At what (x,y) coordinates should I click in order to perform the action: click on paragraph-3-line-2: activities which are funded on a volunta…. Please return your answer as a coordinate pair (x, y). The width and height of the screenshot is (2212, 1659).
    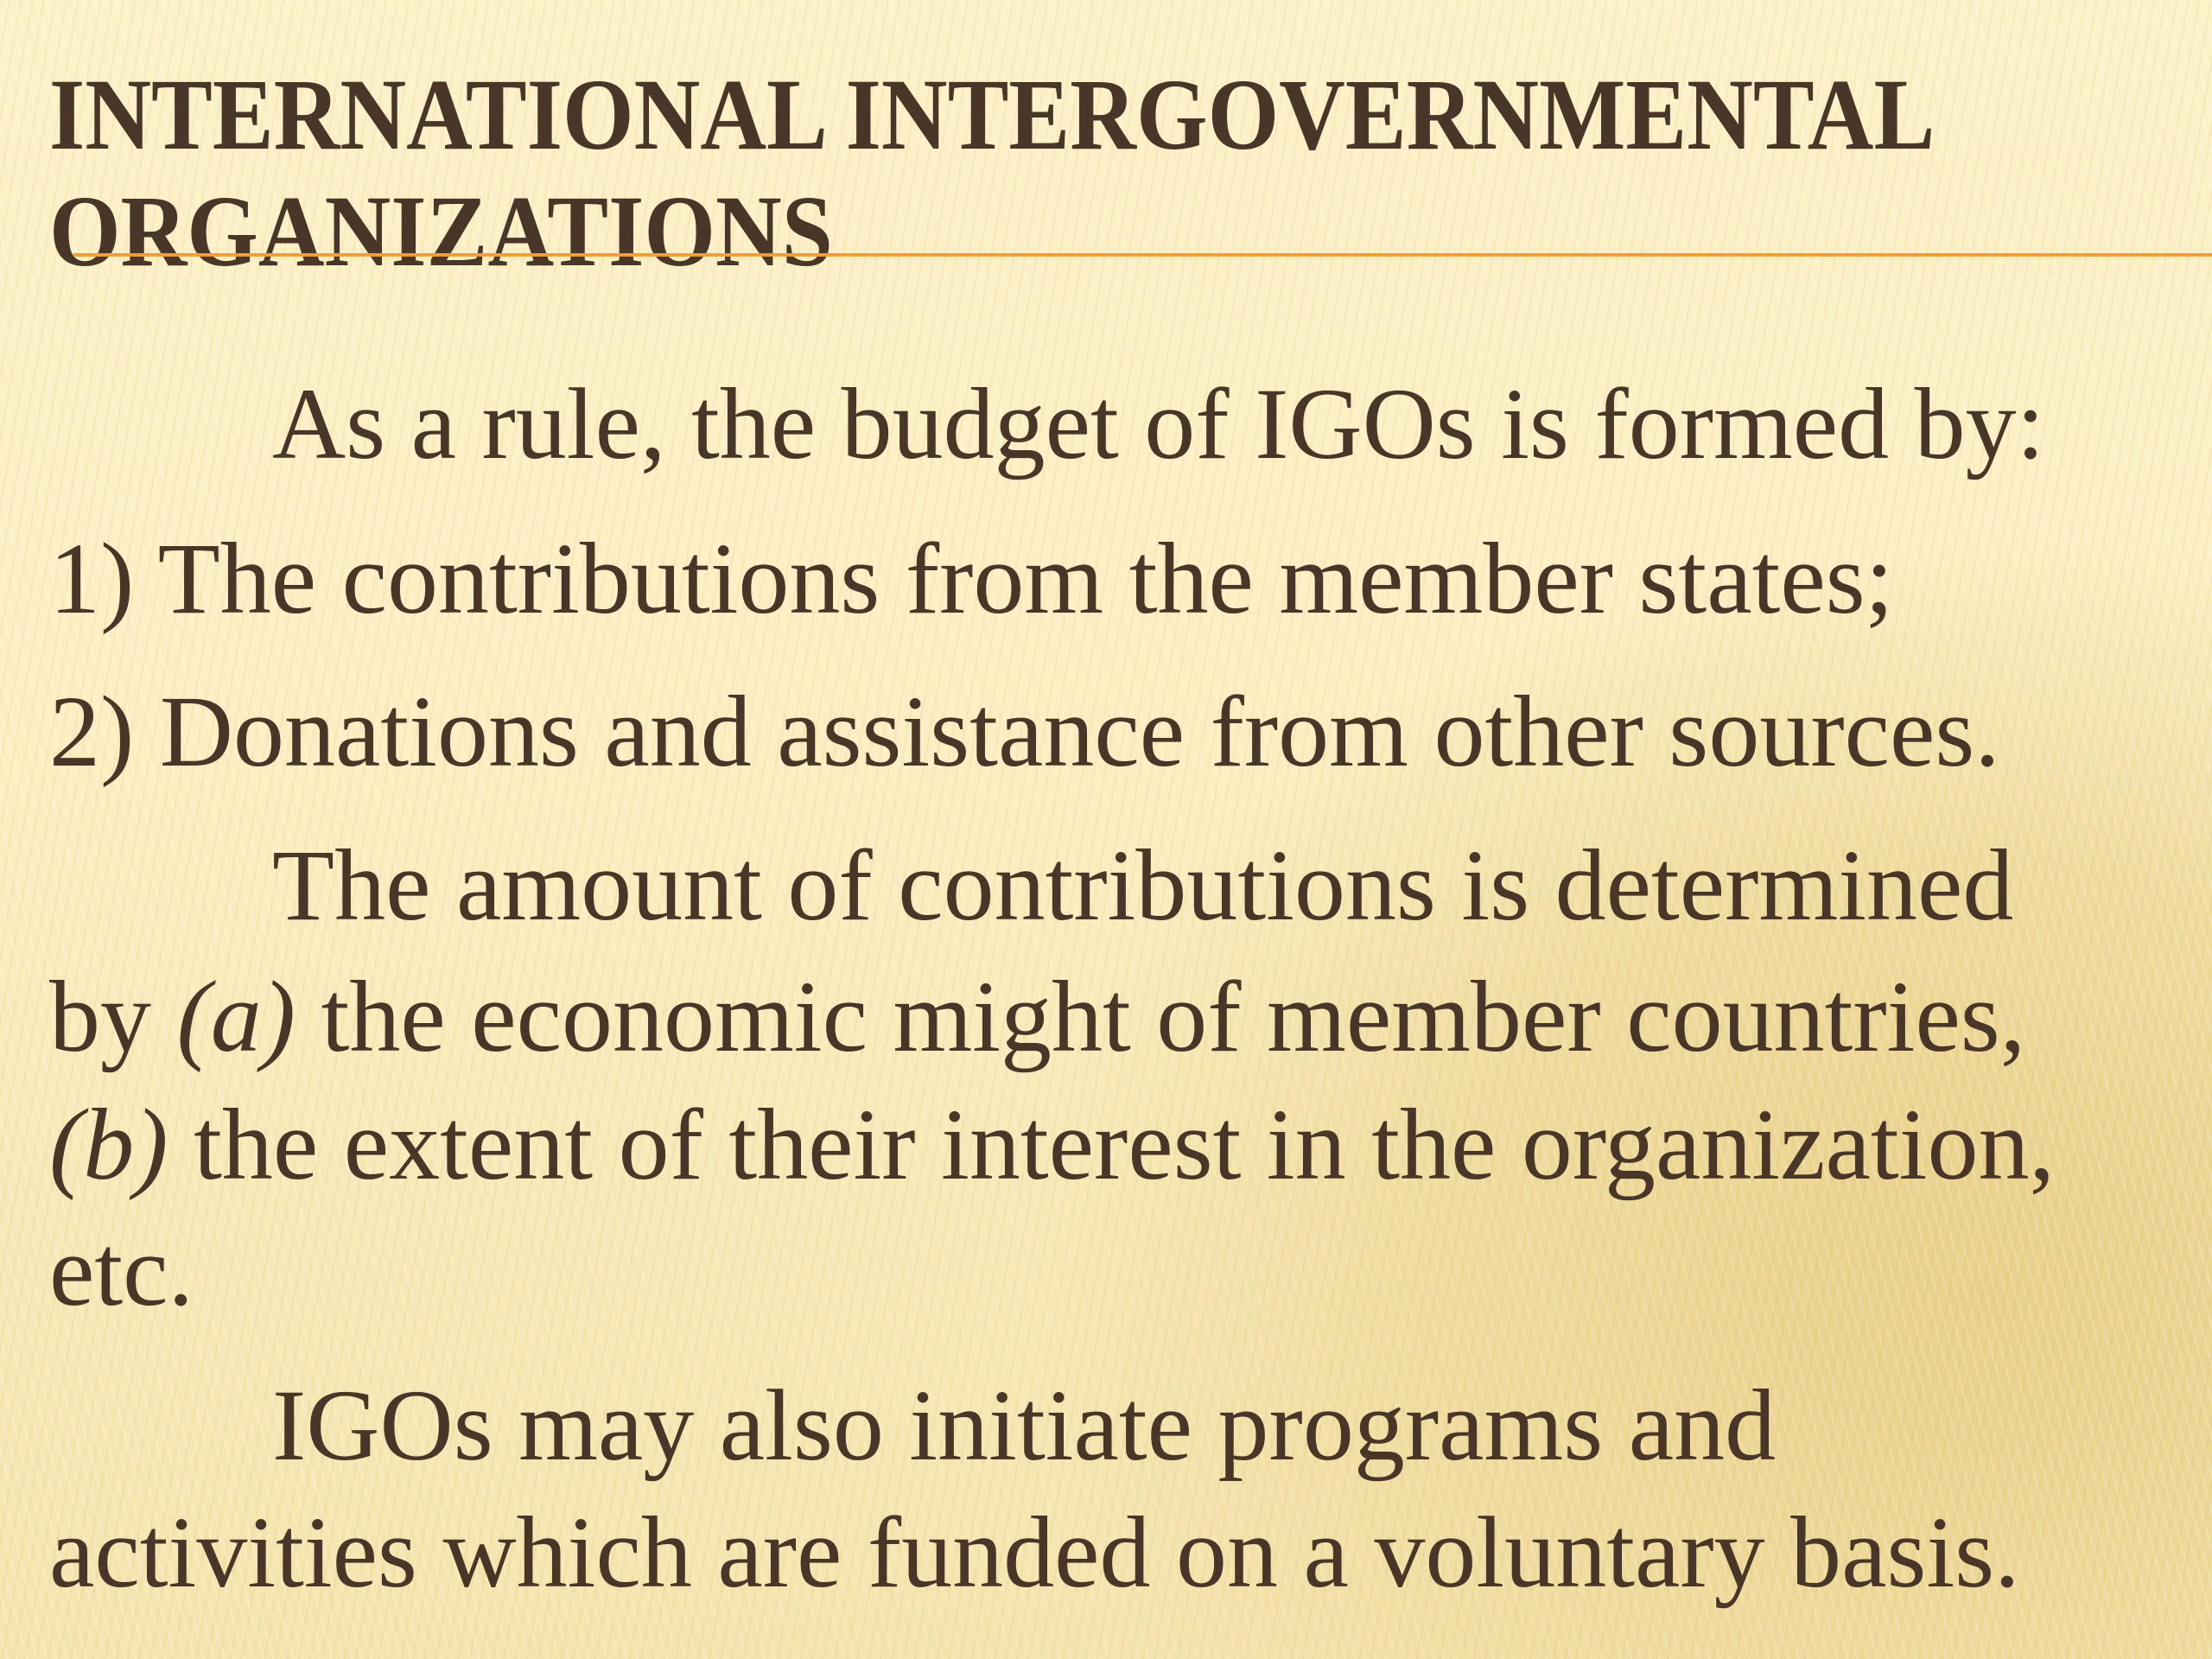
    Looking at the image, I should click on (1034, 1552).